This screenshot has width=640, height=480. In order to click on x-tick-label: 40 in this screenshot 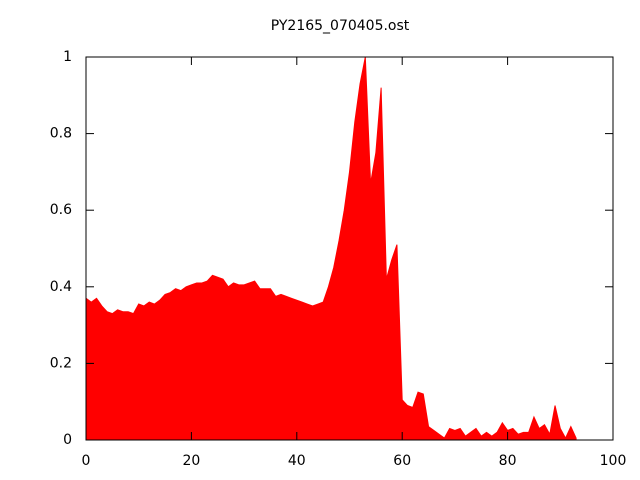, I will do `click(297, 461)`.